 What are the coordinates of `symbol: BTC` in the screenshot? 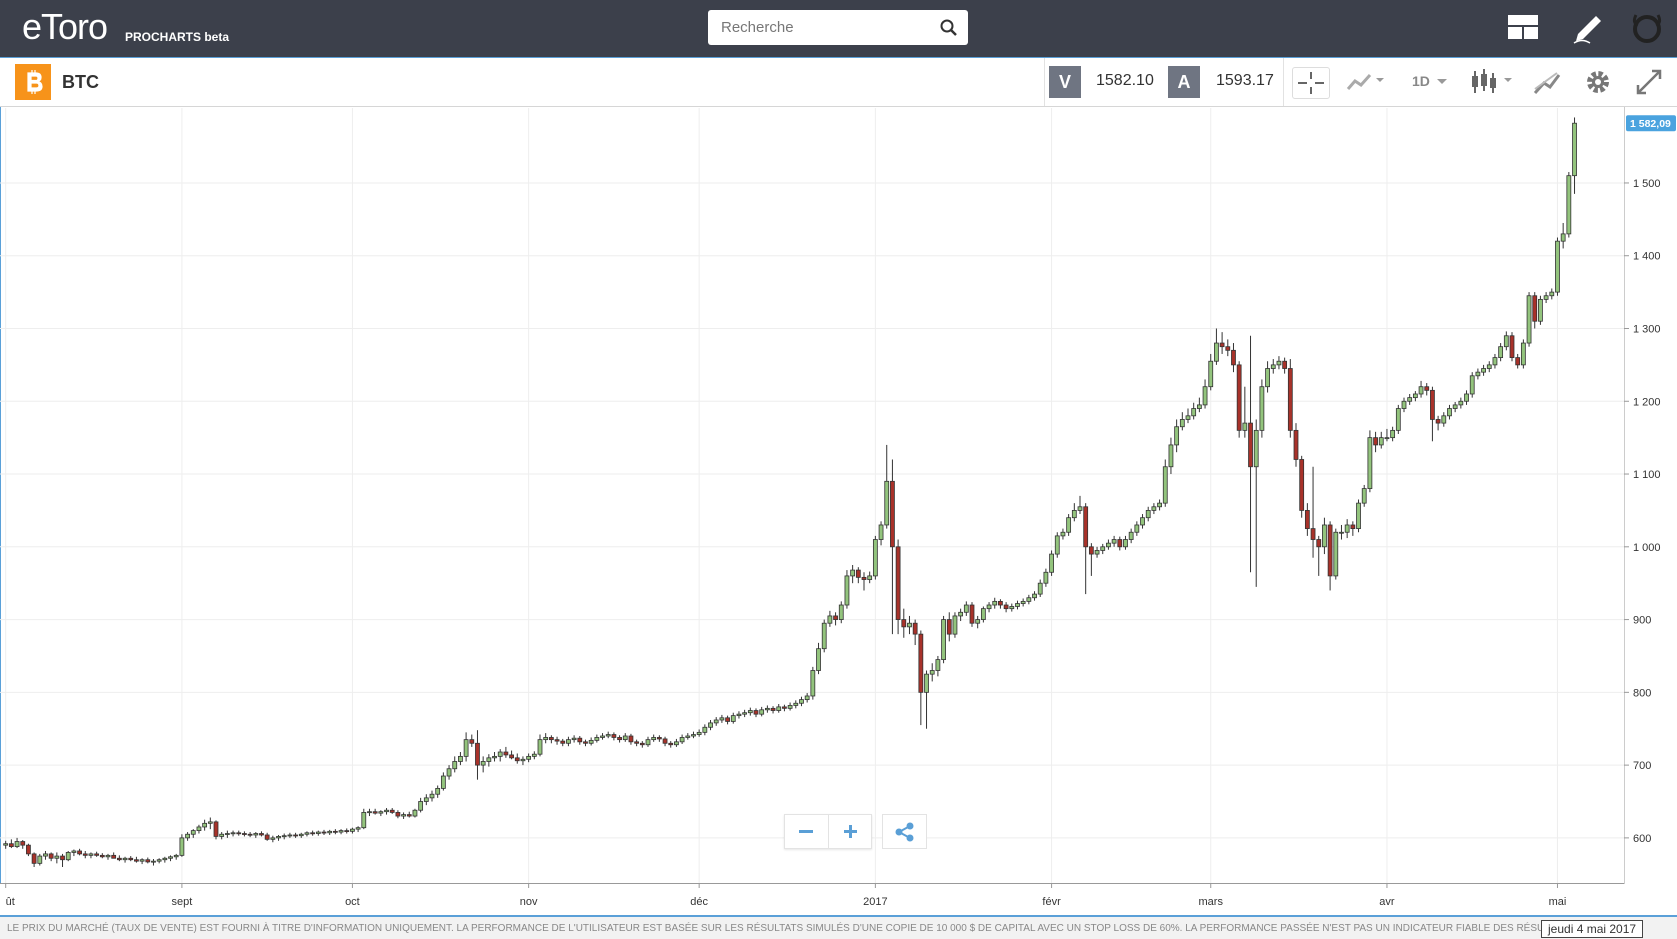 It's located at (80, 82).